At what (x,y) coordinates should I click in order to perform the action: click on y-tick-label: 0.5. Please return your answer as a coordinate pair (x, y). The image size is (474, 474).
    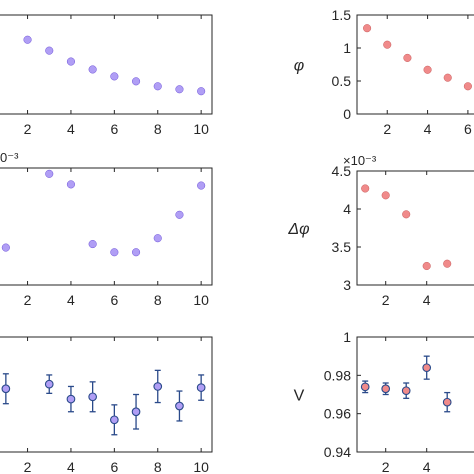
    Looking at the image, I should click on (342, 81).